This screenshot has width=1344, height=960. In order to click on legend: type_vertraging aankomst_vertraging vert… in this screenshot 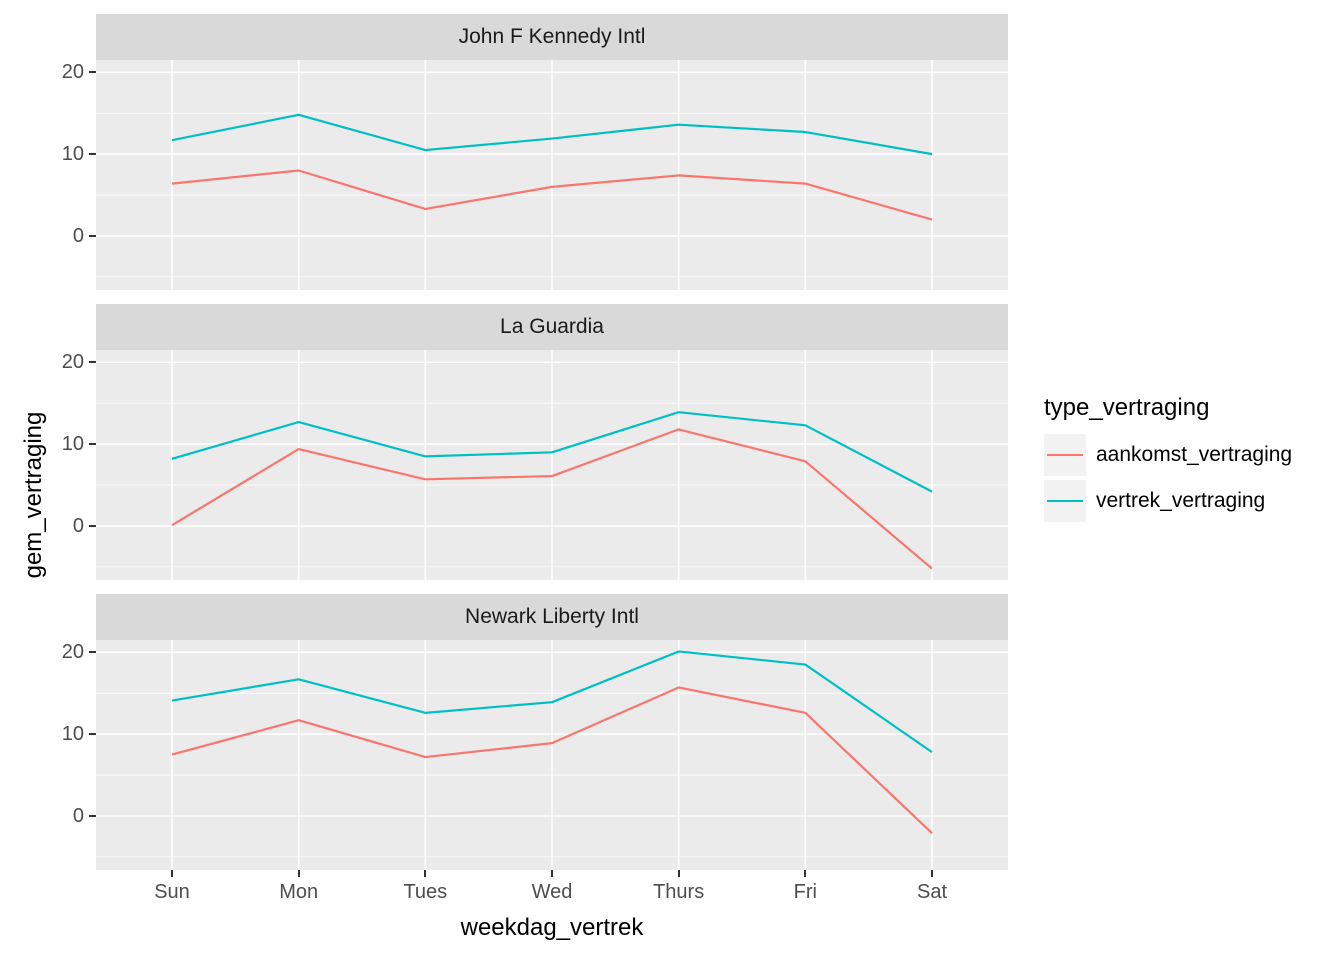, I will do `click(1168, 460)`.